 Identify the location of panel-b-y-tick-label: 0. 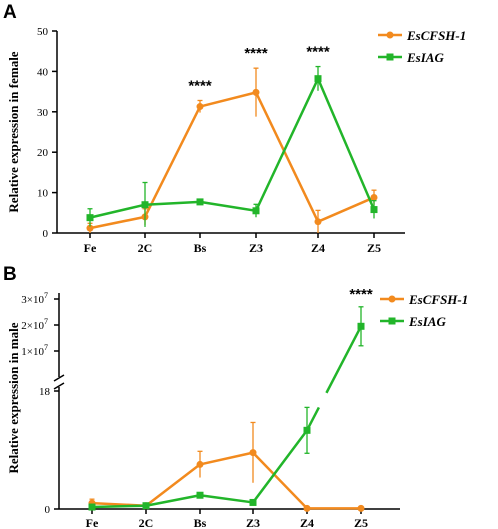
(48, 510).